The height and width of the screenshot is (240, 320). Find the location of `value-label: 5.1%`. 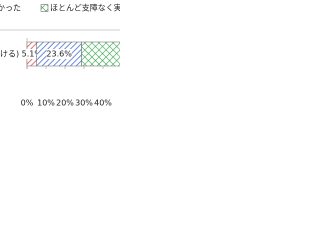

value-label: 5.1% is located at coordinates (32, 54).